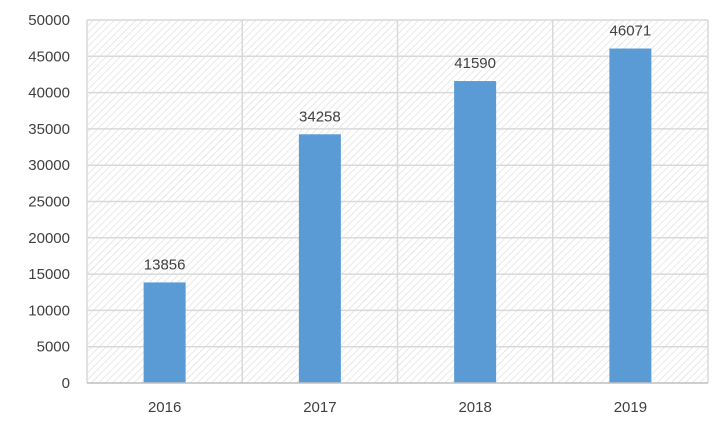 This screenshot has width=719, height=428. What do you see at coordinates (475, 232) in the screenshot?
I see `bar-2018` at bounding box center [475, 232].